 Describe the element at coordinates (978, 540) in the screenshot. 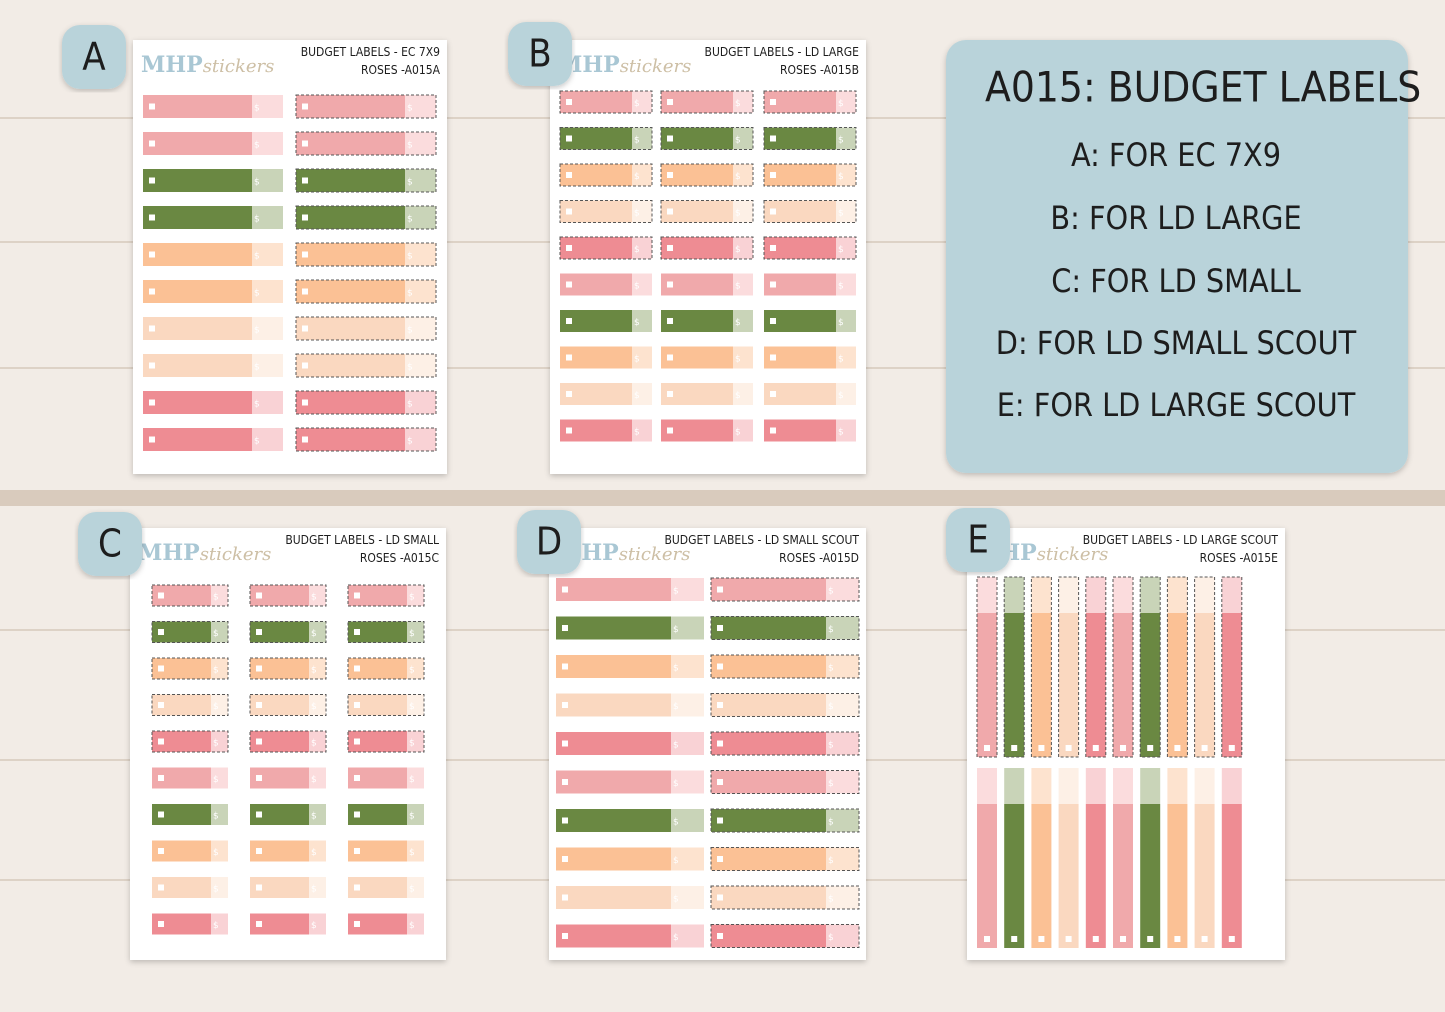

I see `letter: E` at that location.